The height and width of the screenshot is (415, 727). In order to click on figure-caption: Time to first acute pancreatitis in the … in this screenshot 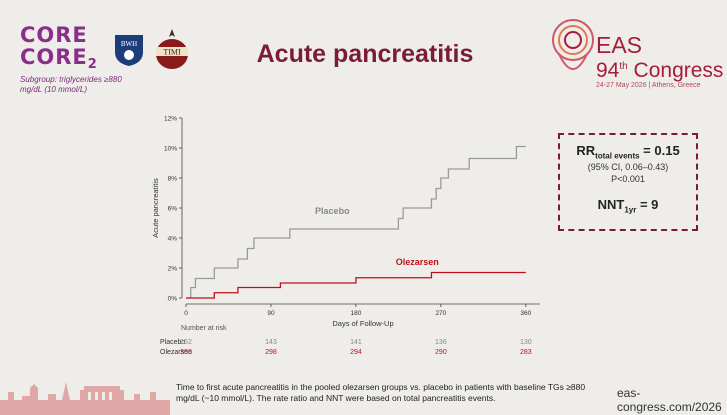, I will do `click(381, 392)`.